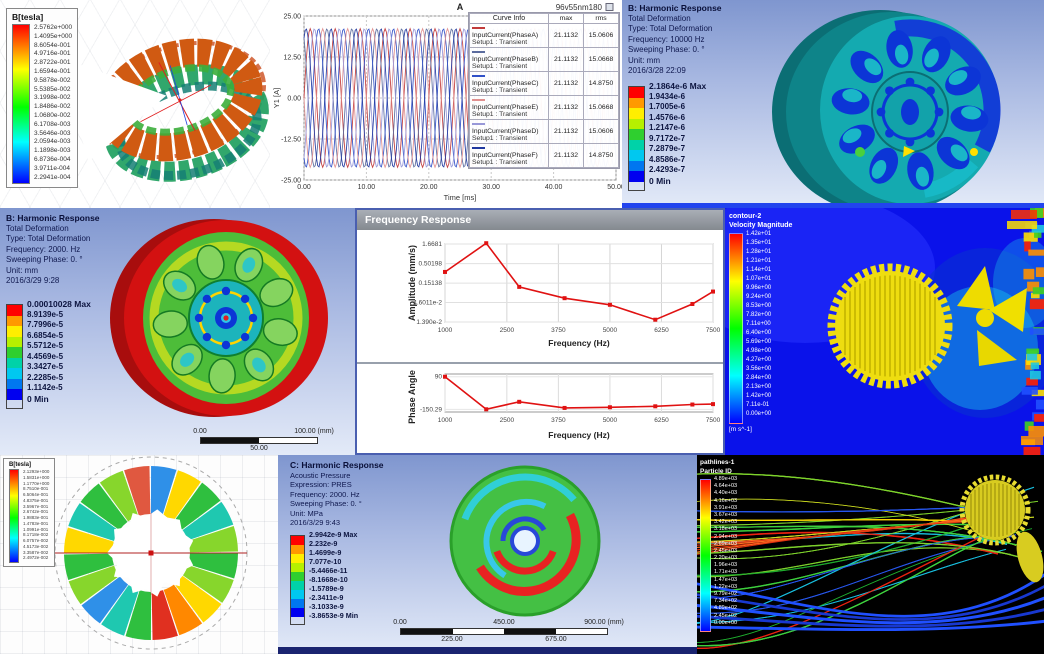  I want to click on colorbar-value: 2.45e+02, so click(726, 615).